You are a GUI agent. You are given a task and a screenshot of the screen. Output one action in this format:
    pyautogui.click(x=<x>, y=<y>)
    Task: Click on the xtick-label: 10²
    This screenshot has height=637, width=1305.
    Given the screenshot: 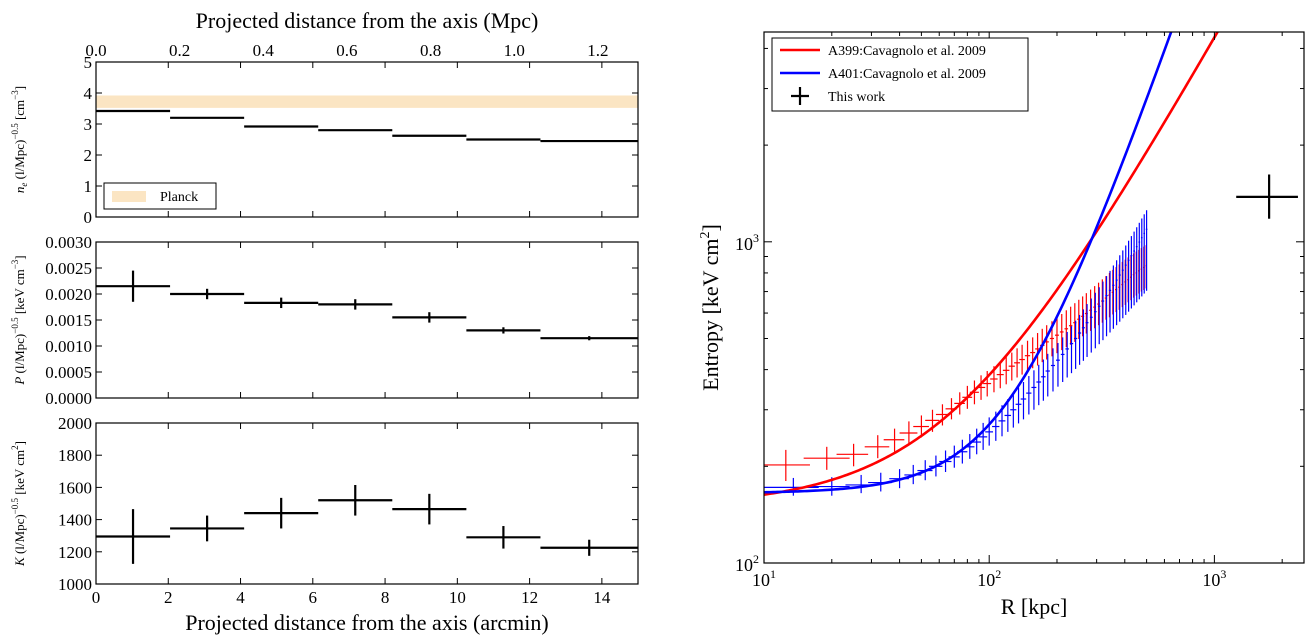 What is the action you would take?
    pyautogui.click(x=989, y=578)
    